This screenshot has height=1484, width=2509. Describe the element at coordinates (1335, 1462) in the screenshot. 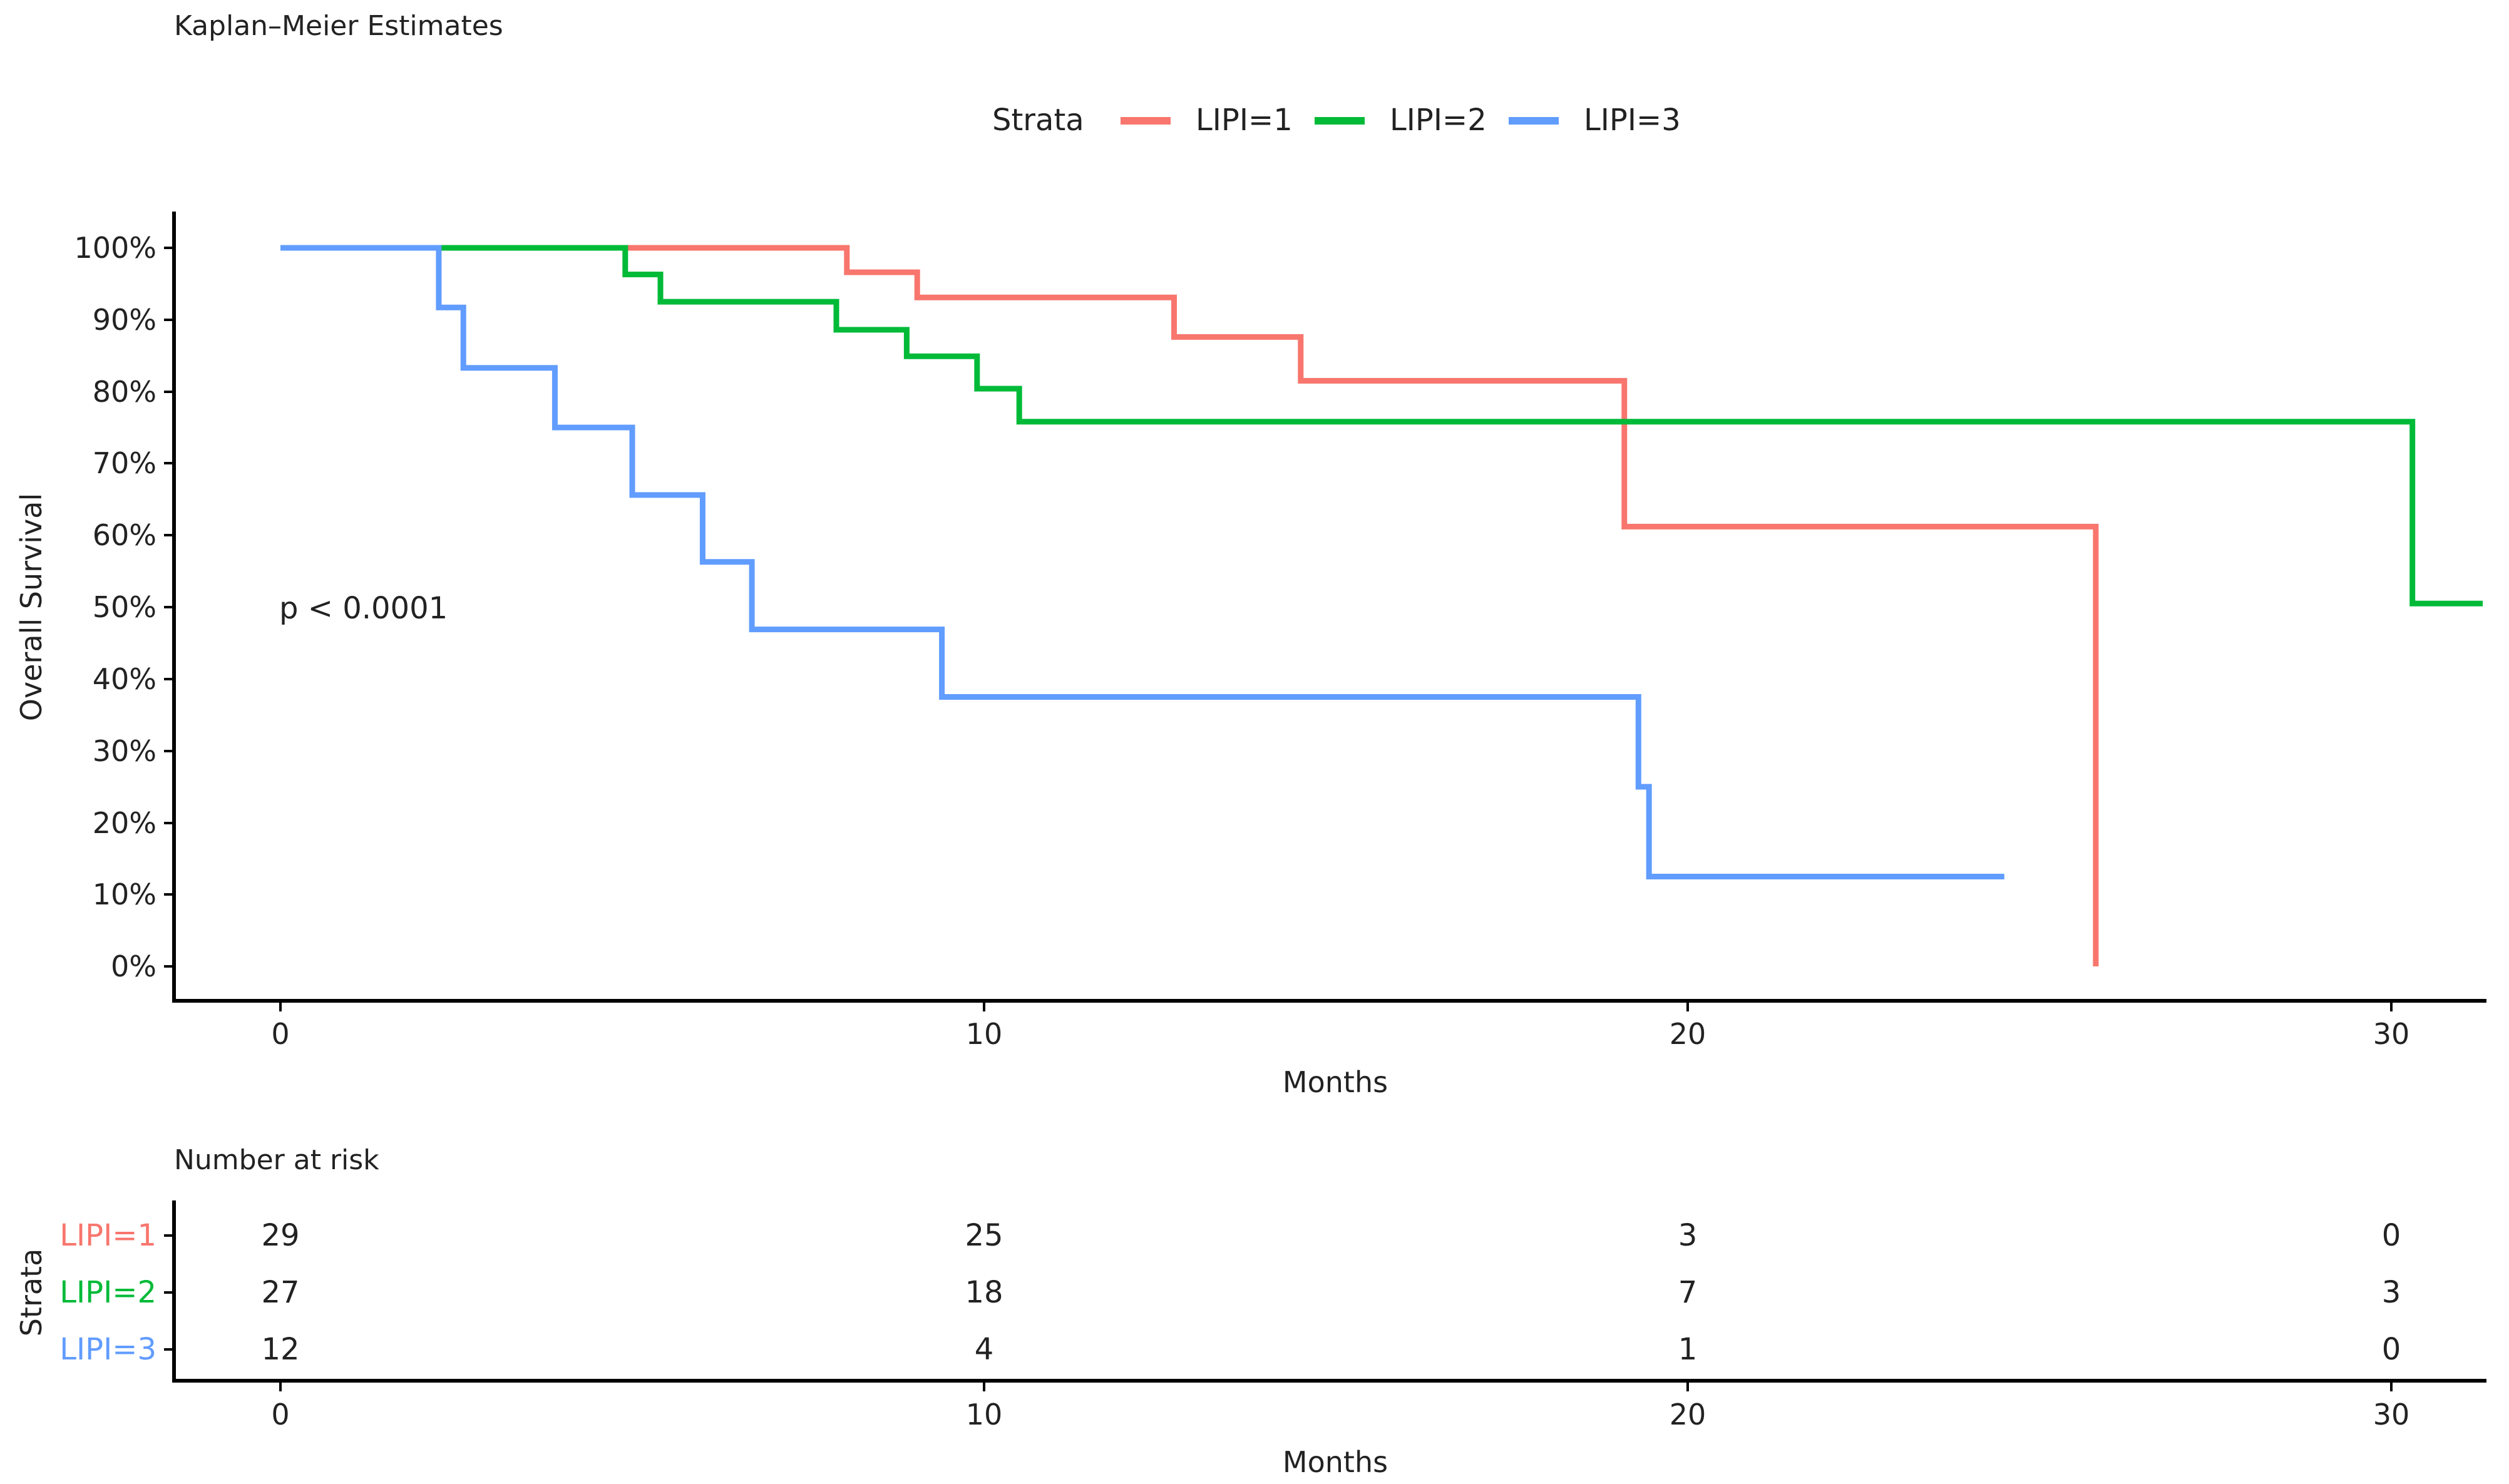

I see `risk-x-axis-label: Months` at that location.